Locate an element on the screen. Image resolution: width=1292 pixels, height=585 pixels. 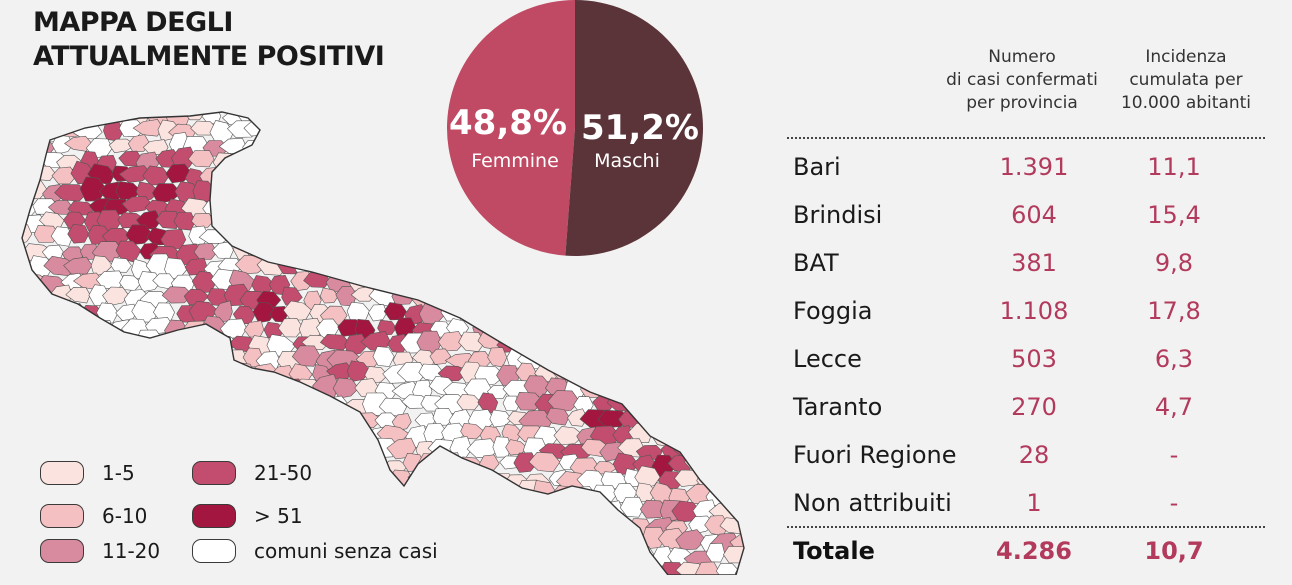
row-cases: 1 is located at coordinates (1034, 503).